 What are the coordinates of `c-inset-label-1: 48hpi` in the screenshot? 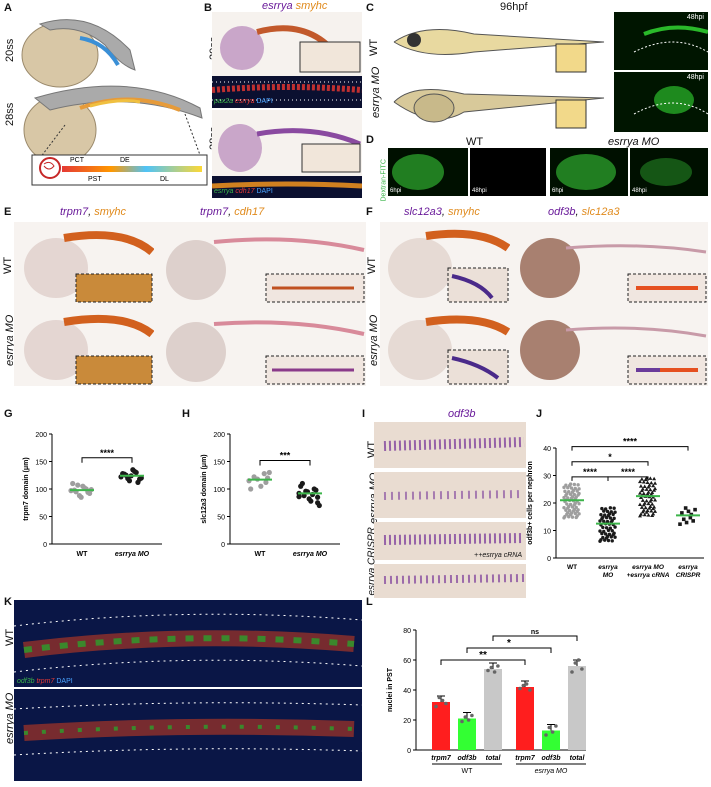 It's located at (695, 17).